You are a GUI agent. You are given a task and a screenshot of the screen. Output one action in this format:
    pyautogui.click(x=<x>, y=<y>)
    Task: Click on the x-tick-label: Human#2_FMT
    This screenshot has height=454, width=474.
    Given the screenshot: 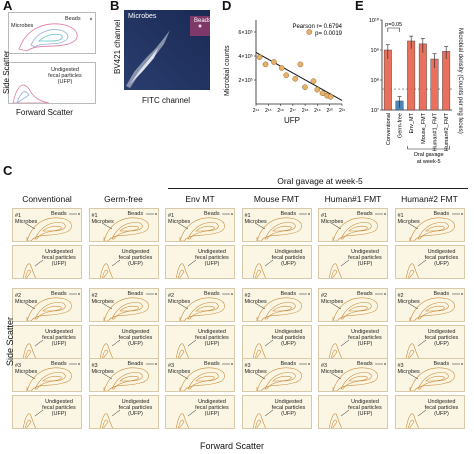 What is the action you would take?
    pyautogui.click(x=447, y=131)
    